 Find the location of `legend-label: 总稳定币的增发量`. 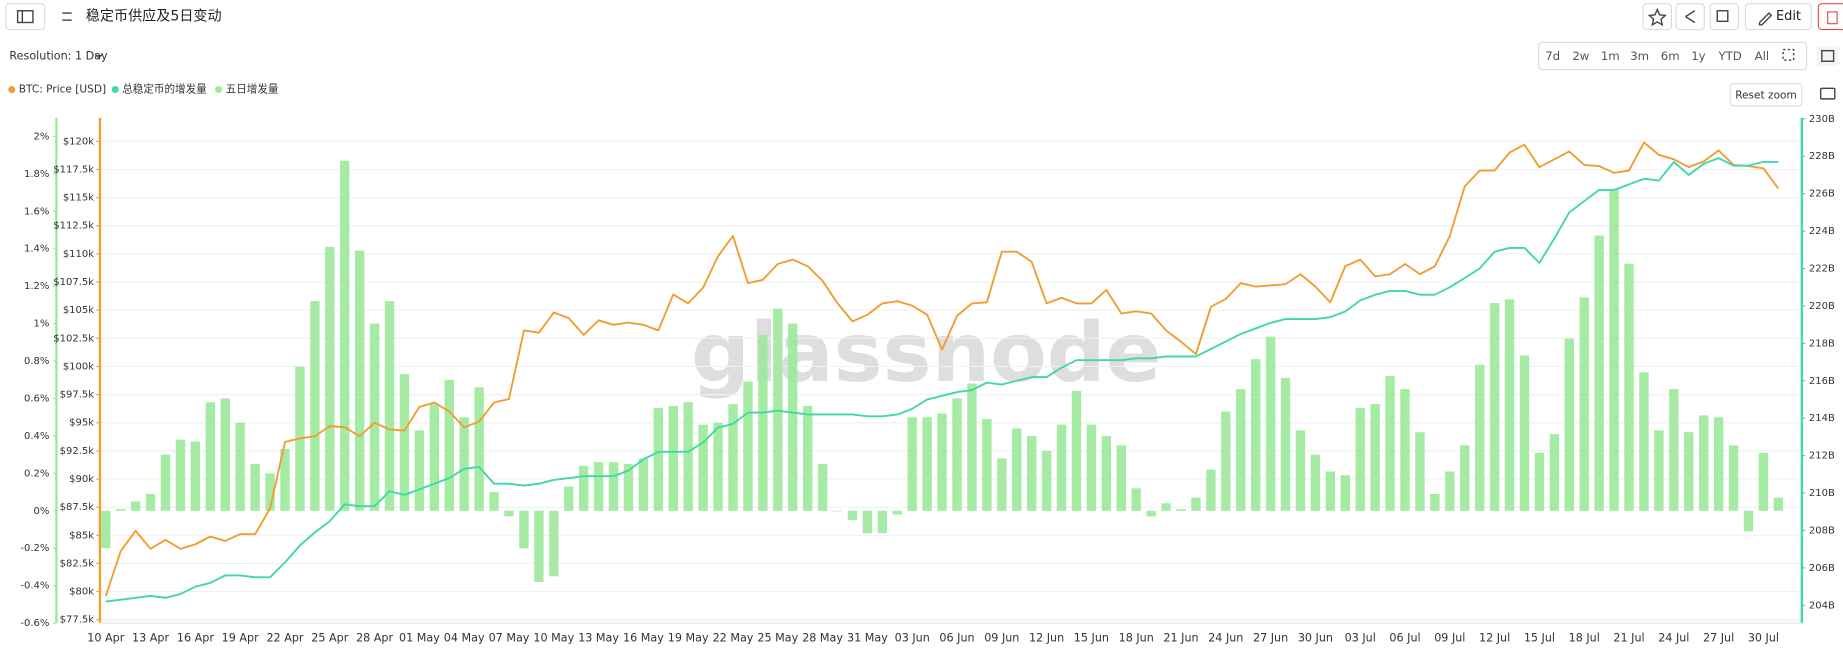

legend-label: 总稳定币的增发量 is located at coordinates (164, 88).